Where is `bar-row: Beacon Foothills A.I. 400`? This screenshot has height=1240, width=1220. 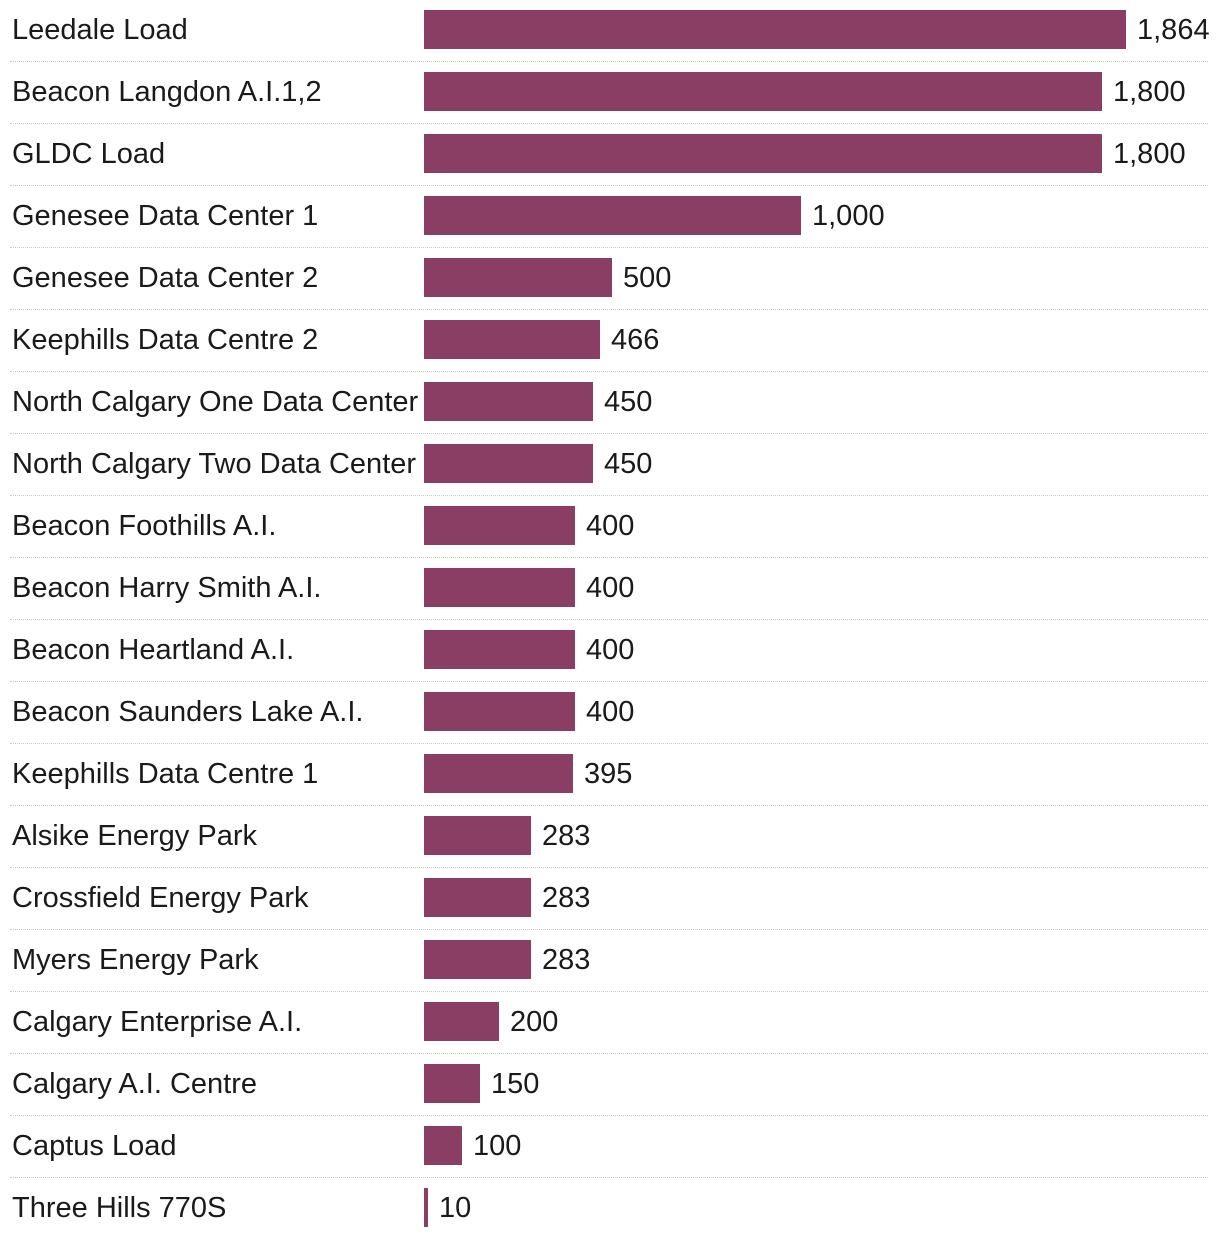
bar-row: Beacon Foothills A.I. 400 is located at coordinates (610, 527).